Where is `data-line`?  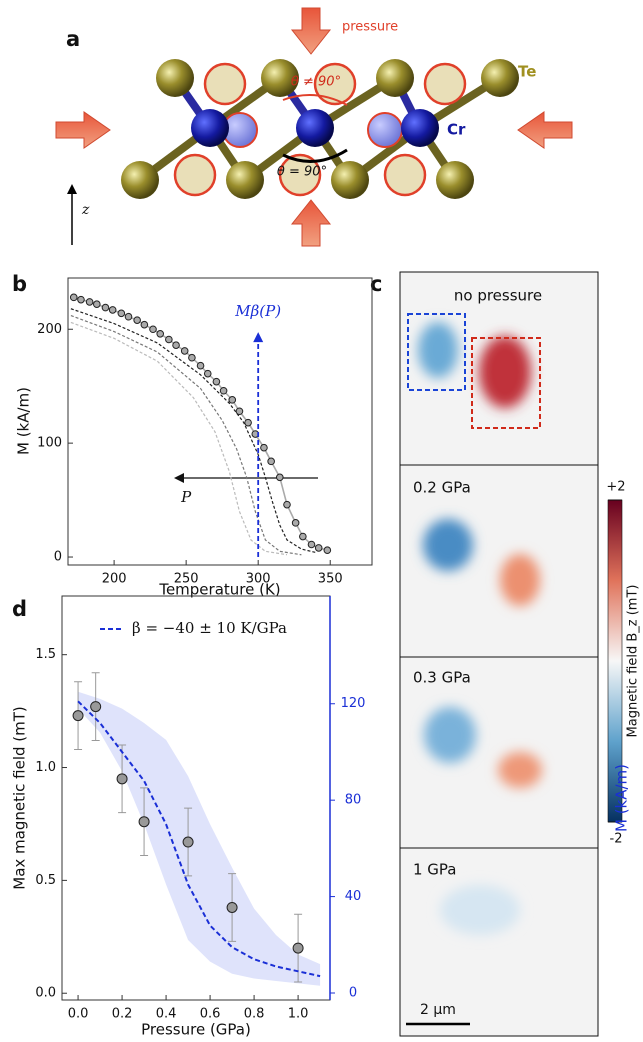 data-line is located at coordinates (200, 423).